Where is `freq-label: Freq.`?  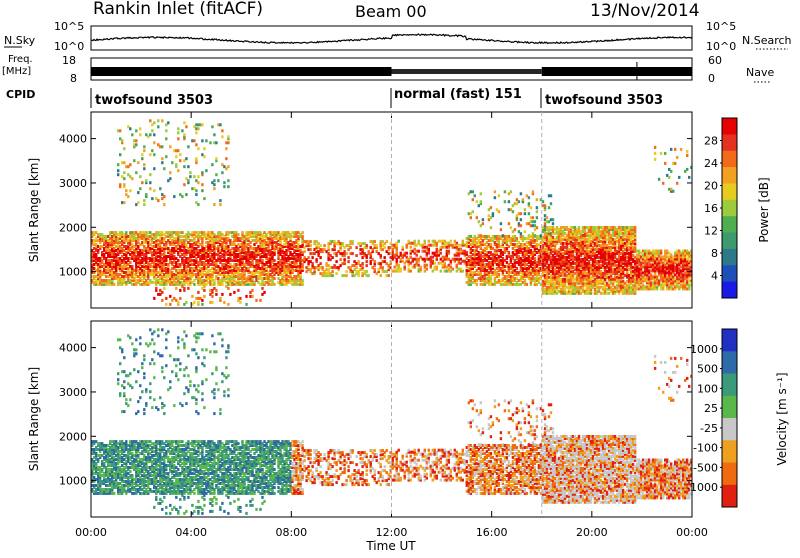
freq-label: Freq. is located at coordinates (20, 59).